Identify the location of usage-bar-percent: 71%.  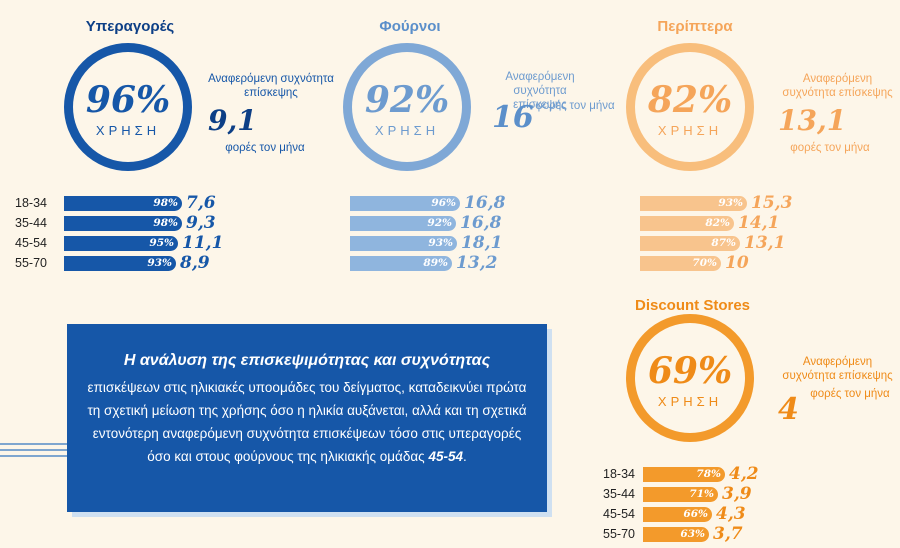
(701, 494).